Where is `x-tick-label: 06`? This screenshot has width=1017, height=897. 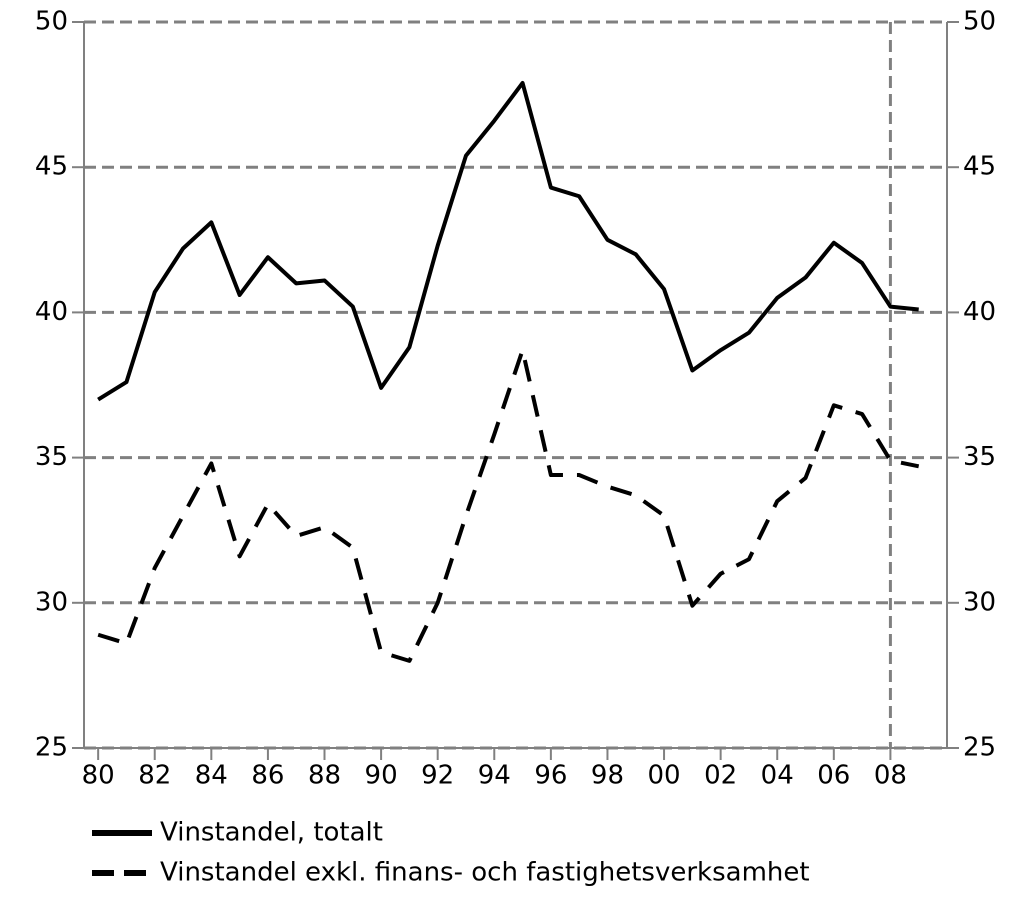
x-tick-label: 06 is located at coordinates (833, 776).